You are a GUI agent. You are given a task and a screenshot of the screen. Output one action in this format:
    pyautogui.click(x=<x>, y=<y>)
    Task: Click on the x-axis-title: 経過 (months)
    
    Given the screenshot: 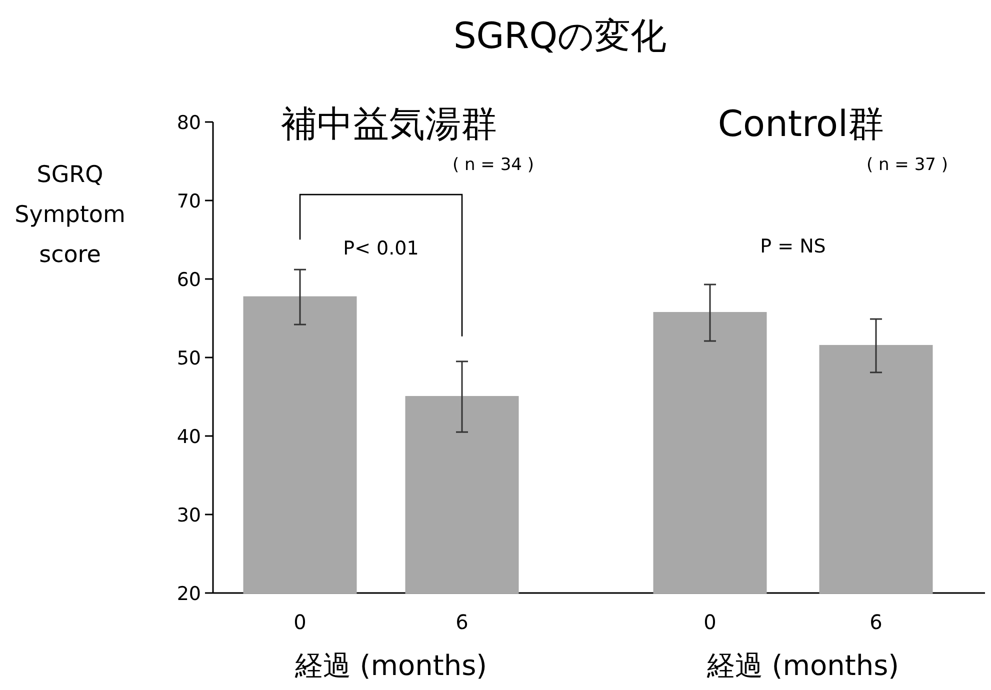 What is the action you would take?
    pyautogui.click(x=391, y=665)
    